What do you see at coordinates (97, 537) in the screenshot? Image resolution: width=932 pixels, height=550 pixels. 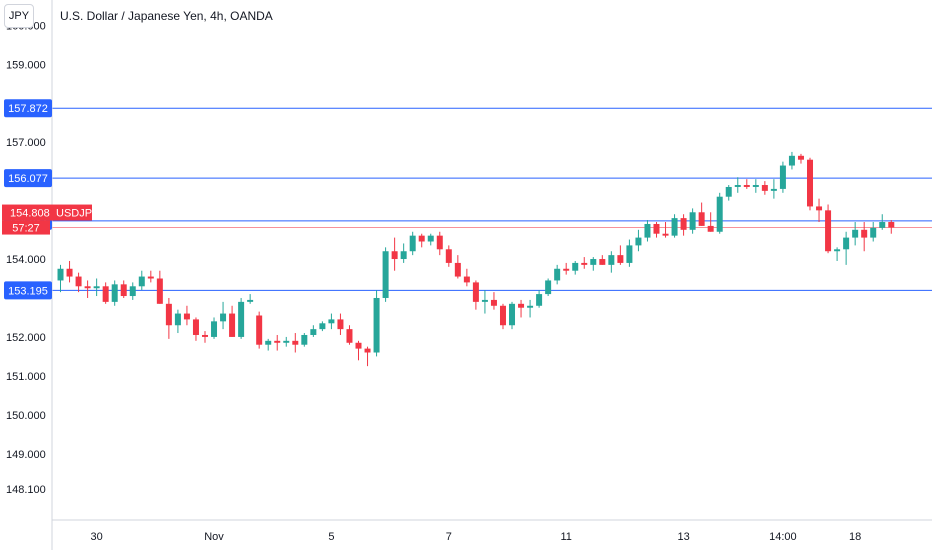 I see `x-tick-label: 30` at bounding box center [97, 537].